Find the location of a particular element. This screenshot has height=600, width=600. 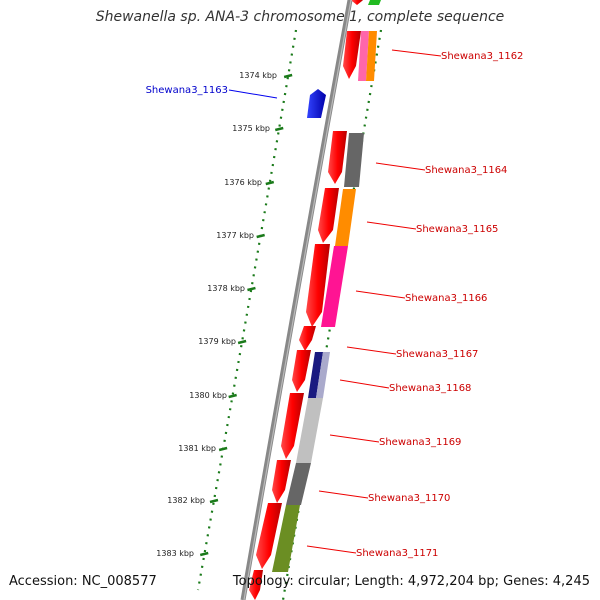

gene-label-1170: Shewana3_1170 is located at coordinates (409, 498).